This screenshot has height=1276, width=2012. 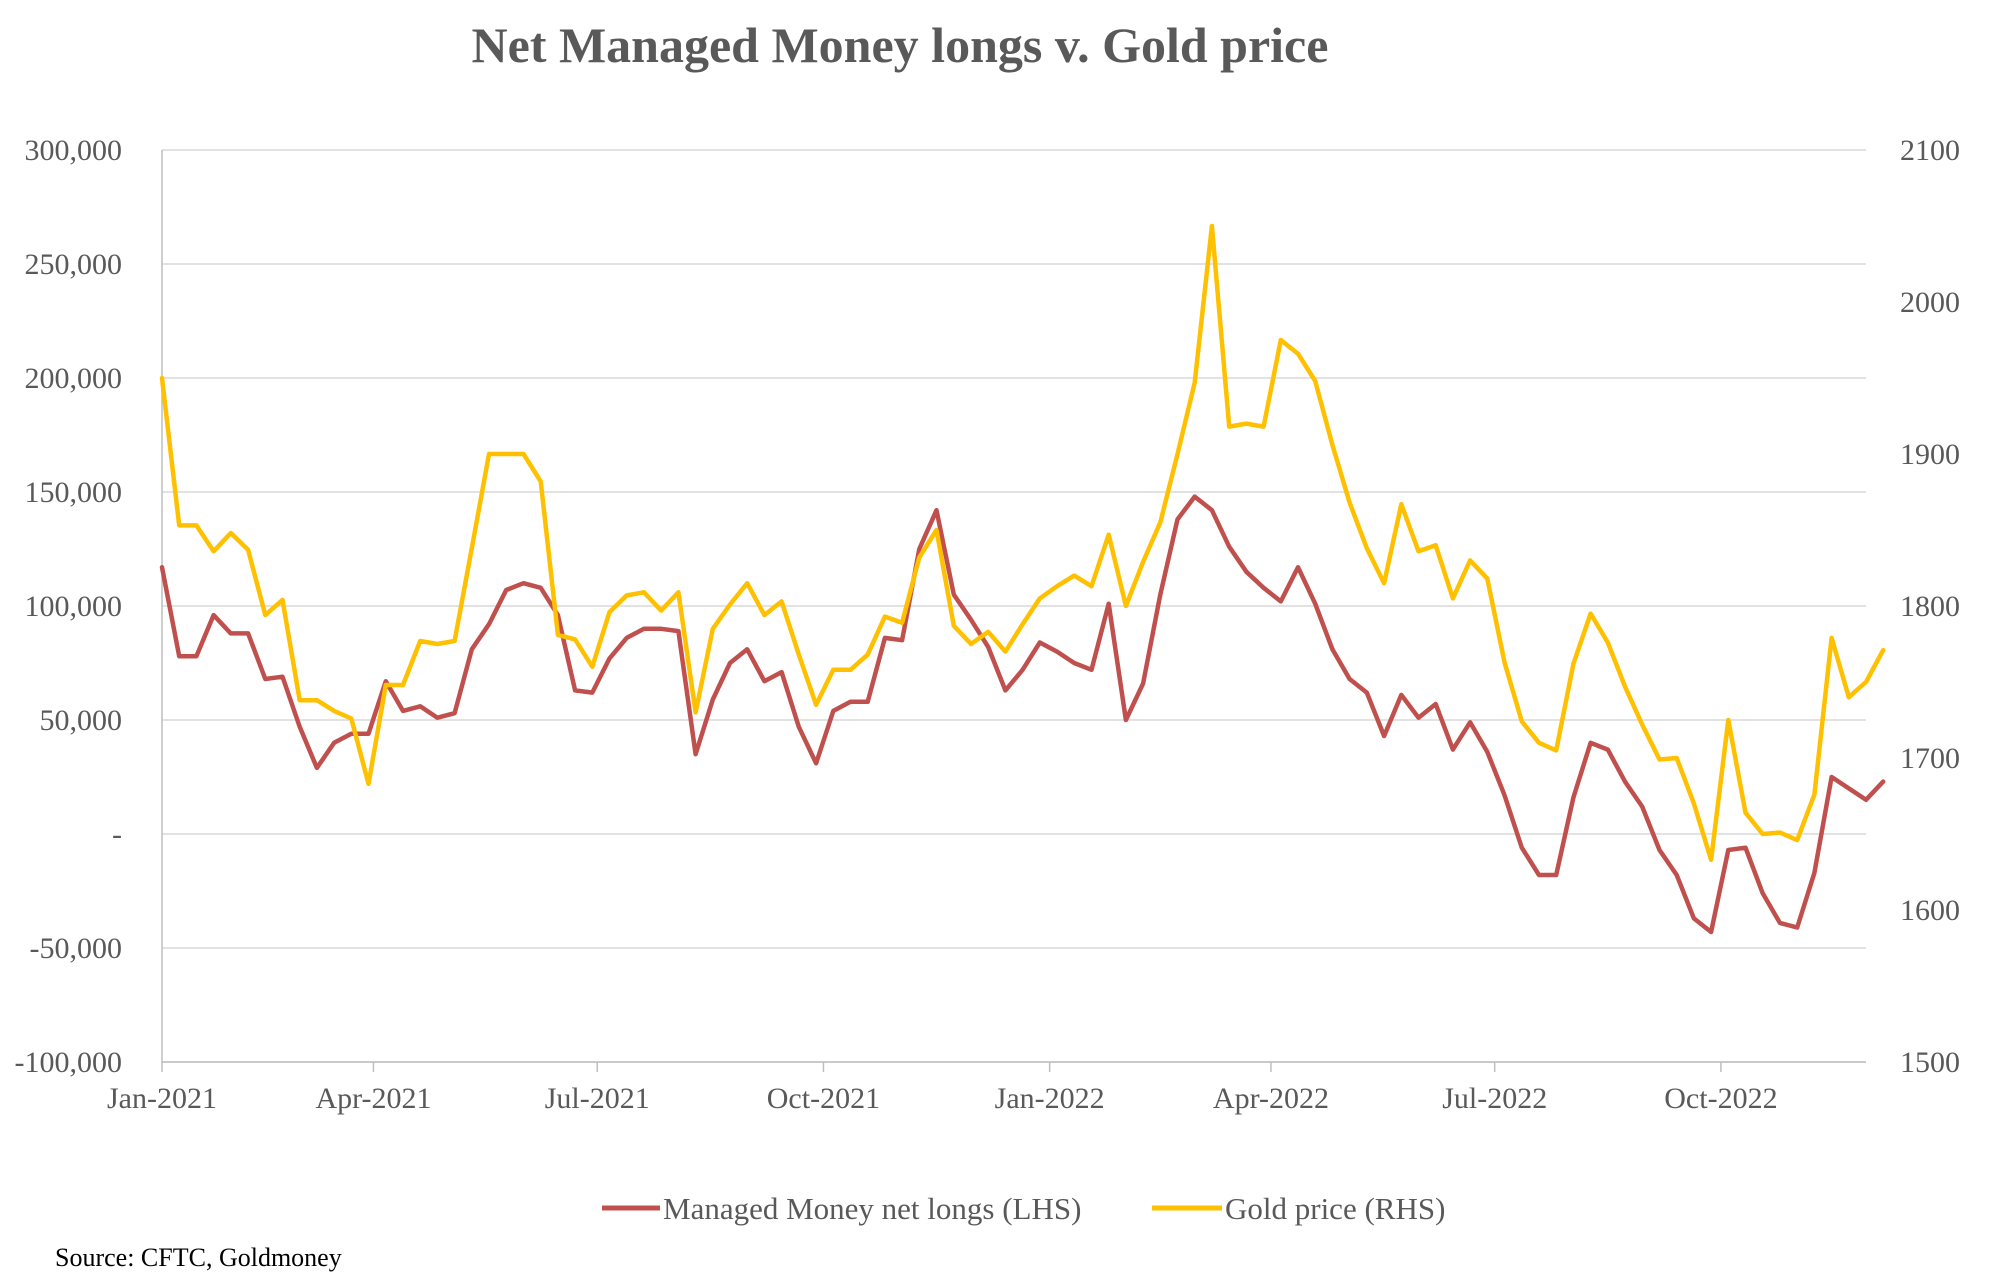 What do you see at coordinates (1930, 454) in the screenshot?
I see `right-tick-label: 1900` at bounding box center [1930, 454].